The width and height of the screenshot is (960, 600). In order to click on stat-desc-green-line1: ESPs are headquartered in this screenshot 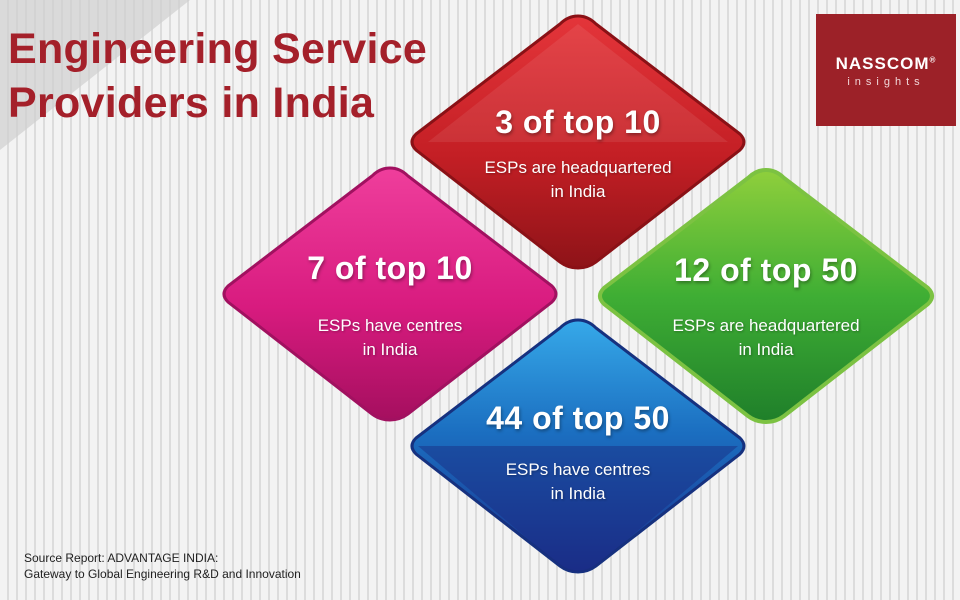, I will do `click(766, 325)`.